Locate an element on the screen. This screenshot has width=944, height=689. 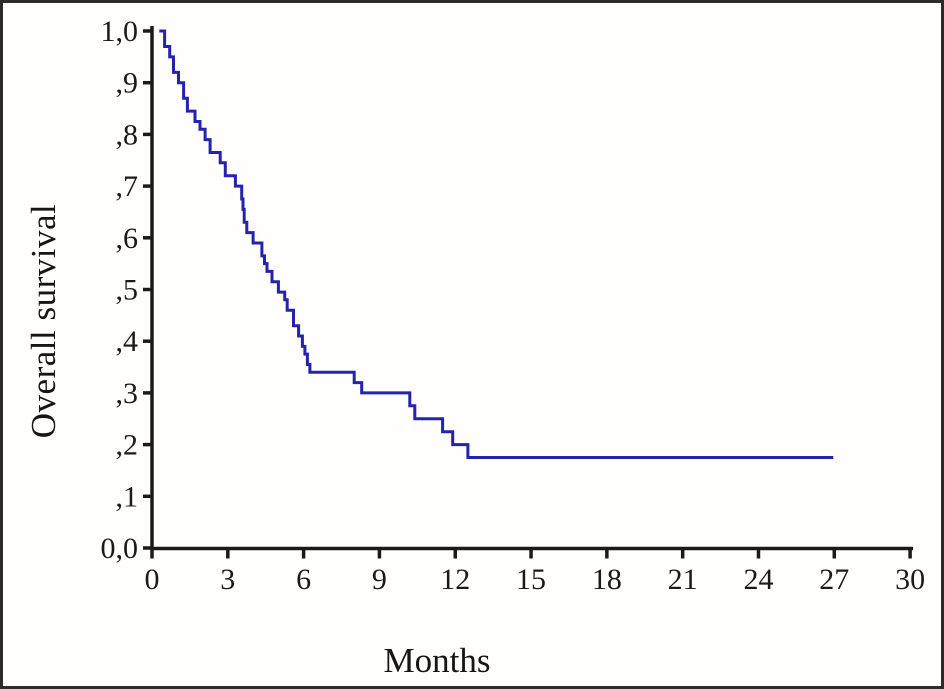
x-tick-label: 12 is located at coordinates (455, 579).